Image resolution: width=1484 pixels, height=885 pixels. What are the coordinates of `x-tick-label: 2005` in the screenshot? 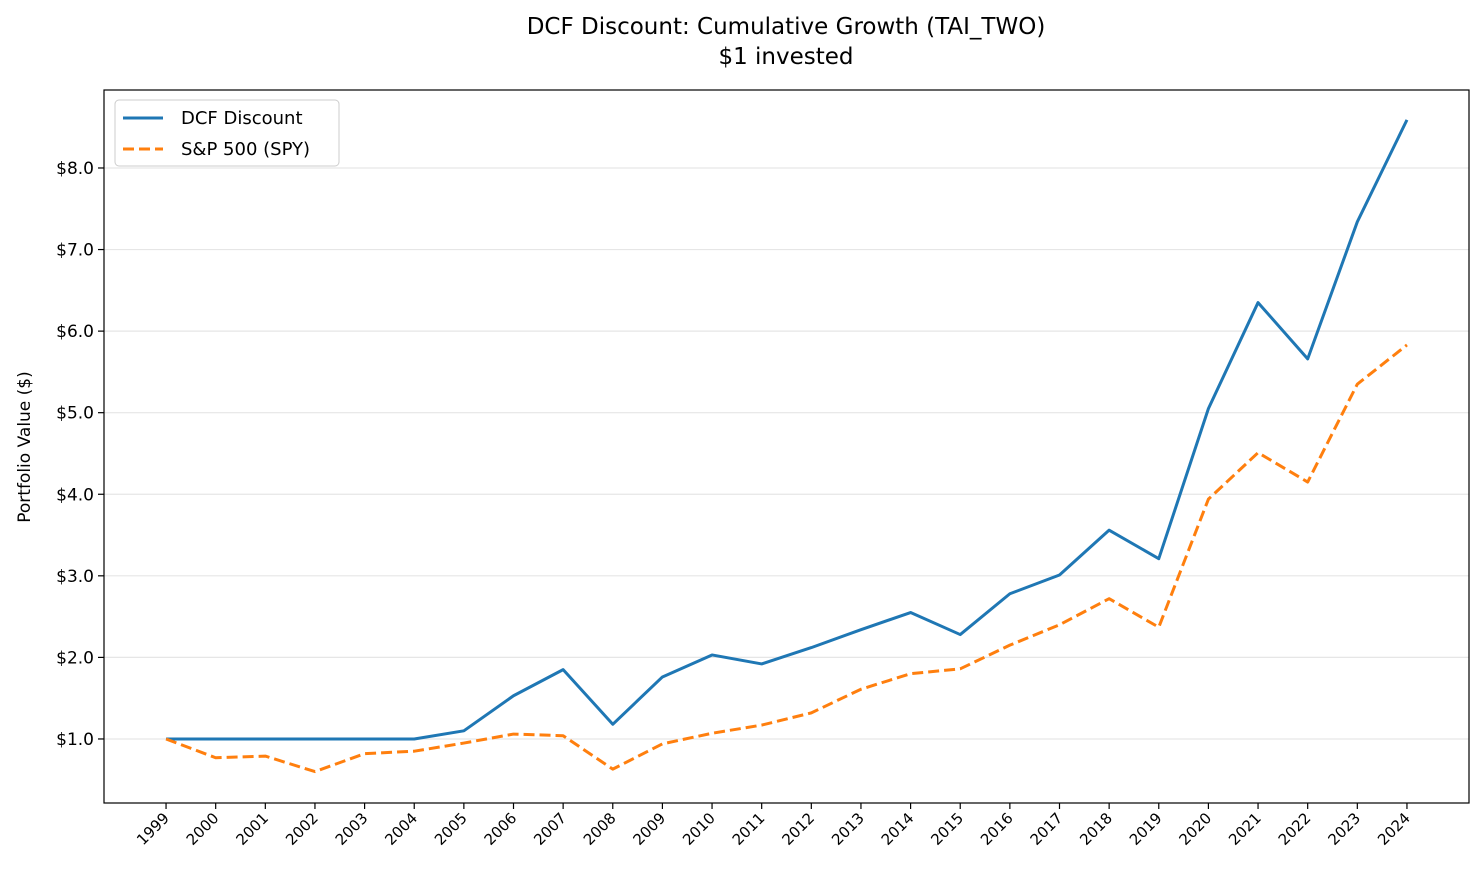 It's located at (451, 829).